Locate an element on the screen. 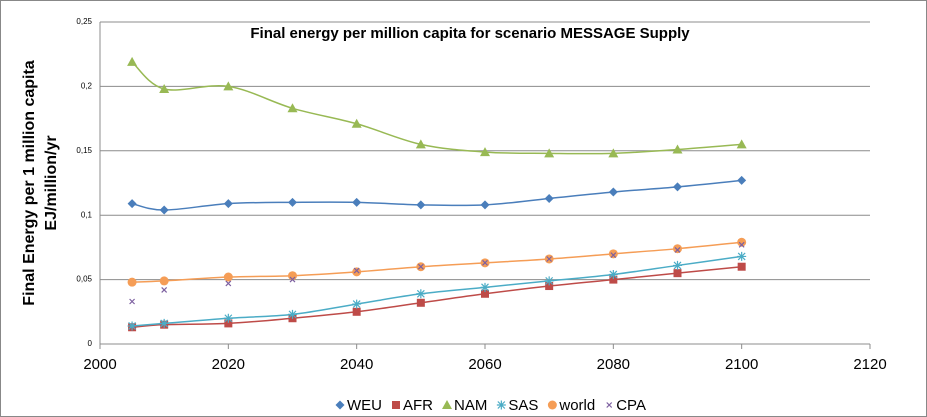 This screenshot has height=417, width=927. y-tick-label: 0,15 is located at coordinates (84, 150).